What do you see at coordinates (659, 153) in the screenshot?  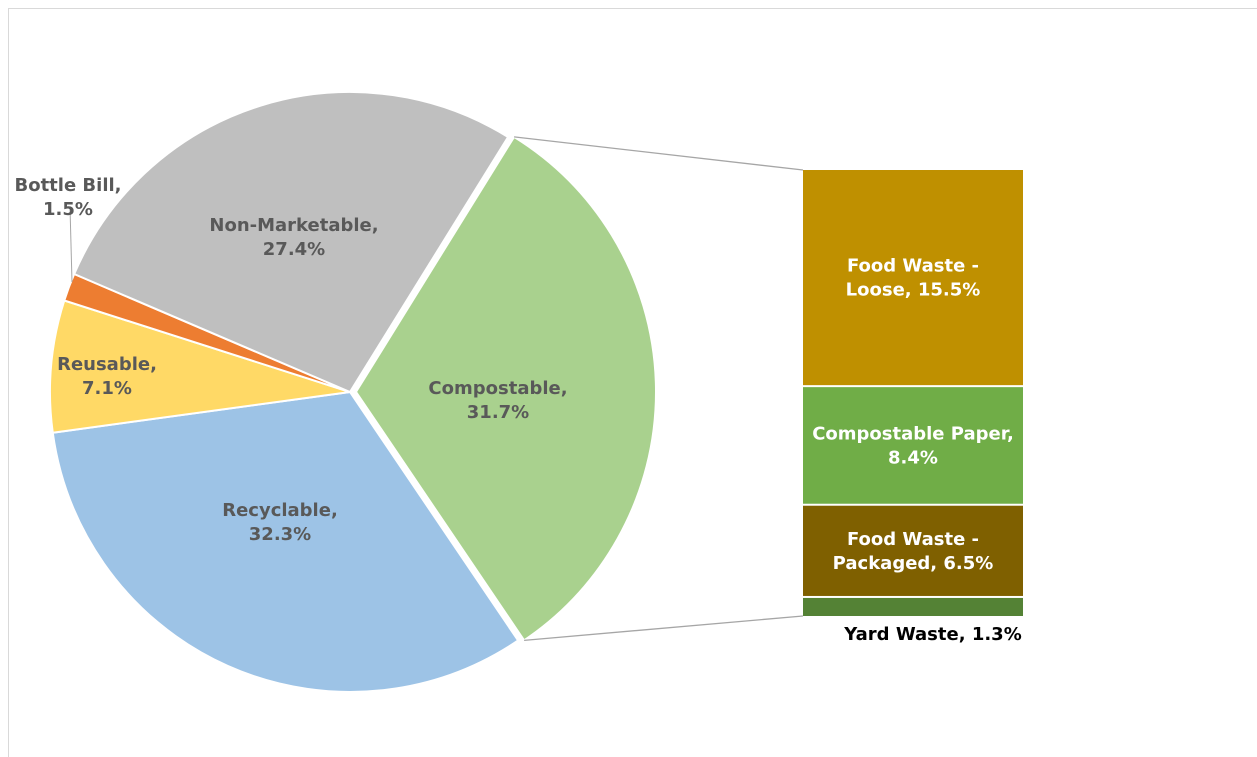 I see `connector-line-top` at bounding box center [659, 153].